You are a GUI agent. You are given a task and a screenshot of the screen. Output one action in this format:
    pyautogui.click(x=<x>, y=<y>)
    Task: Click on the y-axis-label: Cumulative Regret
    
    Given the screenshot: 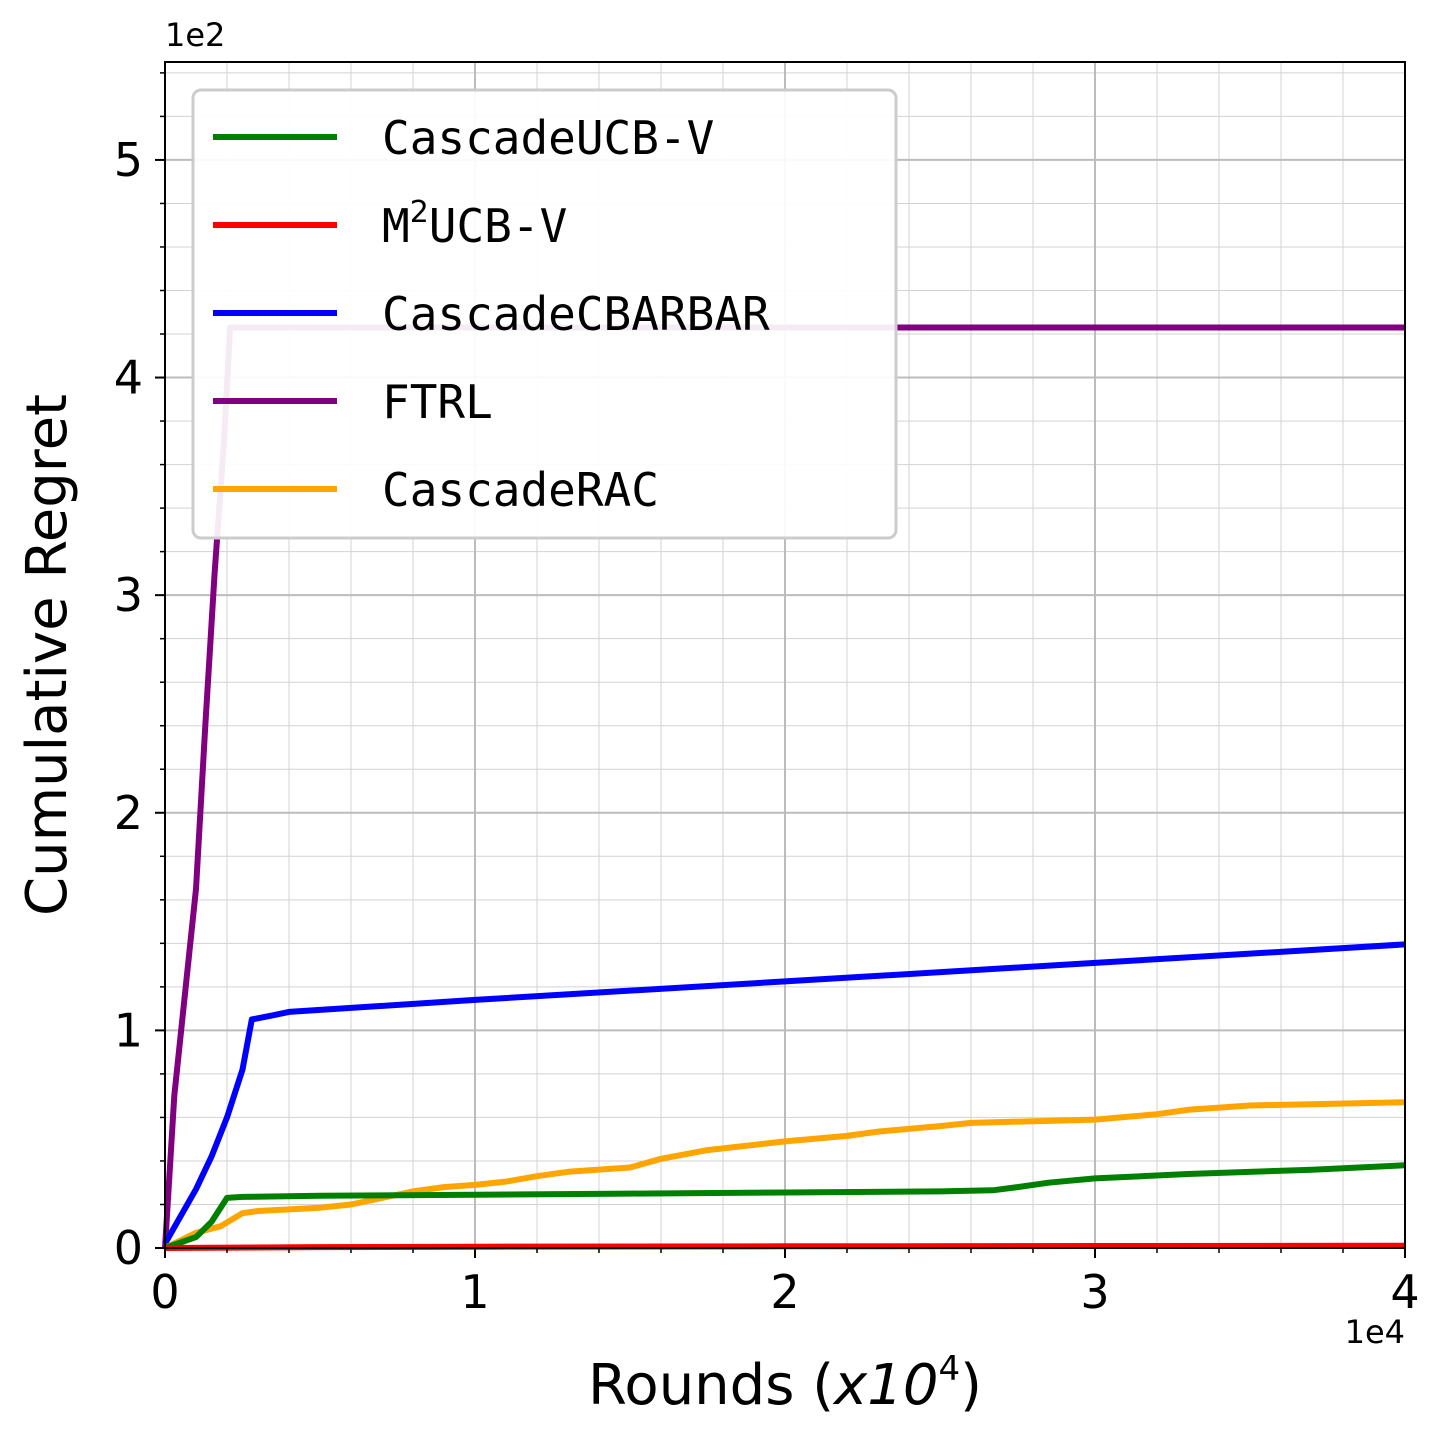 What is the action you would take?
    pyautogui.click(x=47, y=655)
    